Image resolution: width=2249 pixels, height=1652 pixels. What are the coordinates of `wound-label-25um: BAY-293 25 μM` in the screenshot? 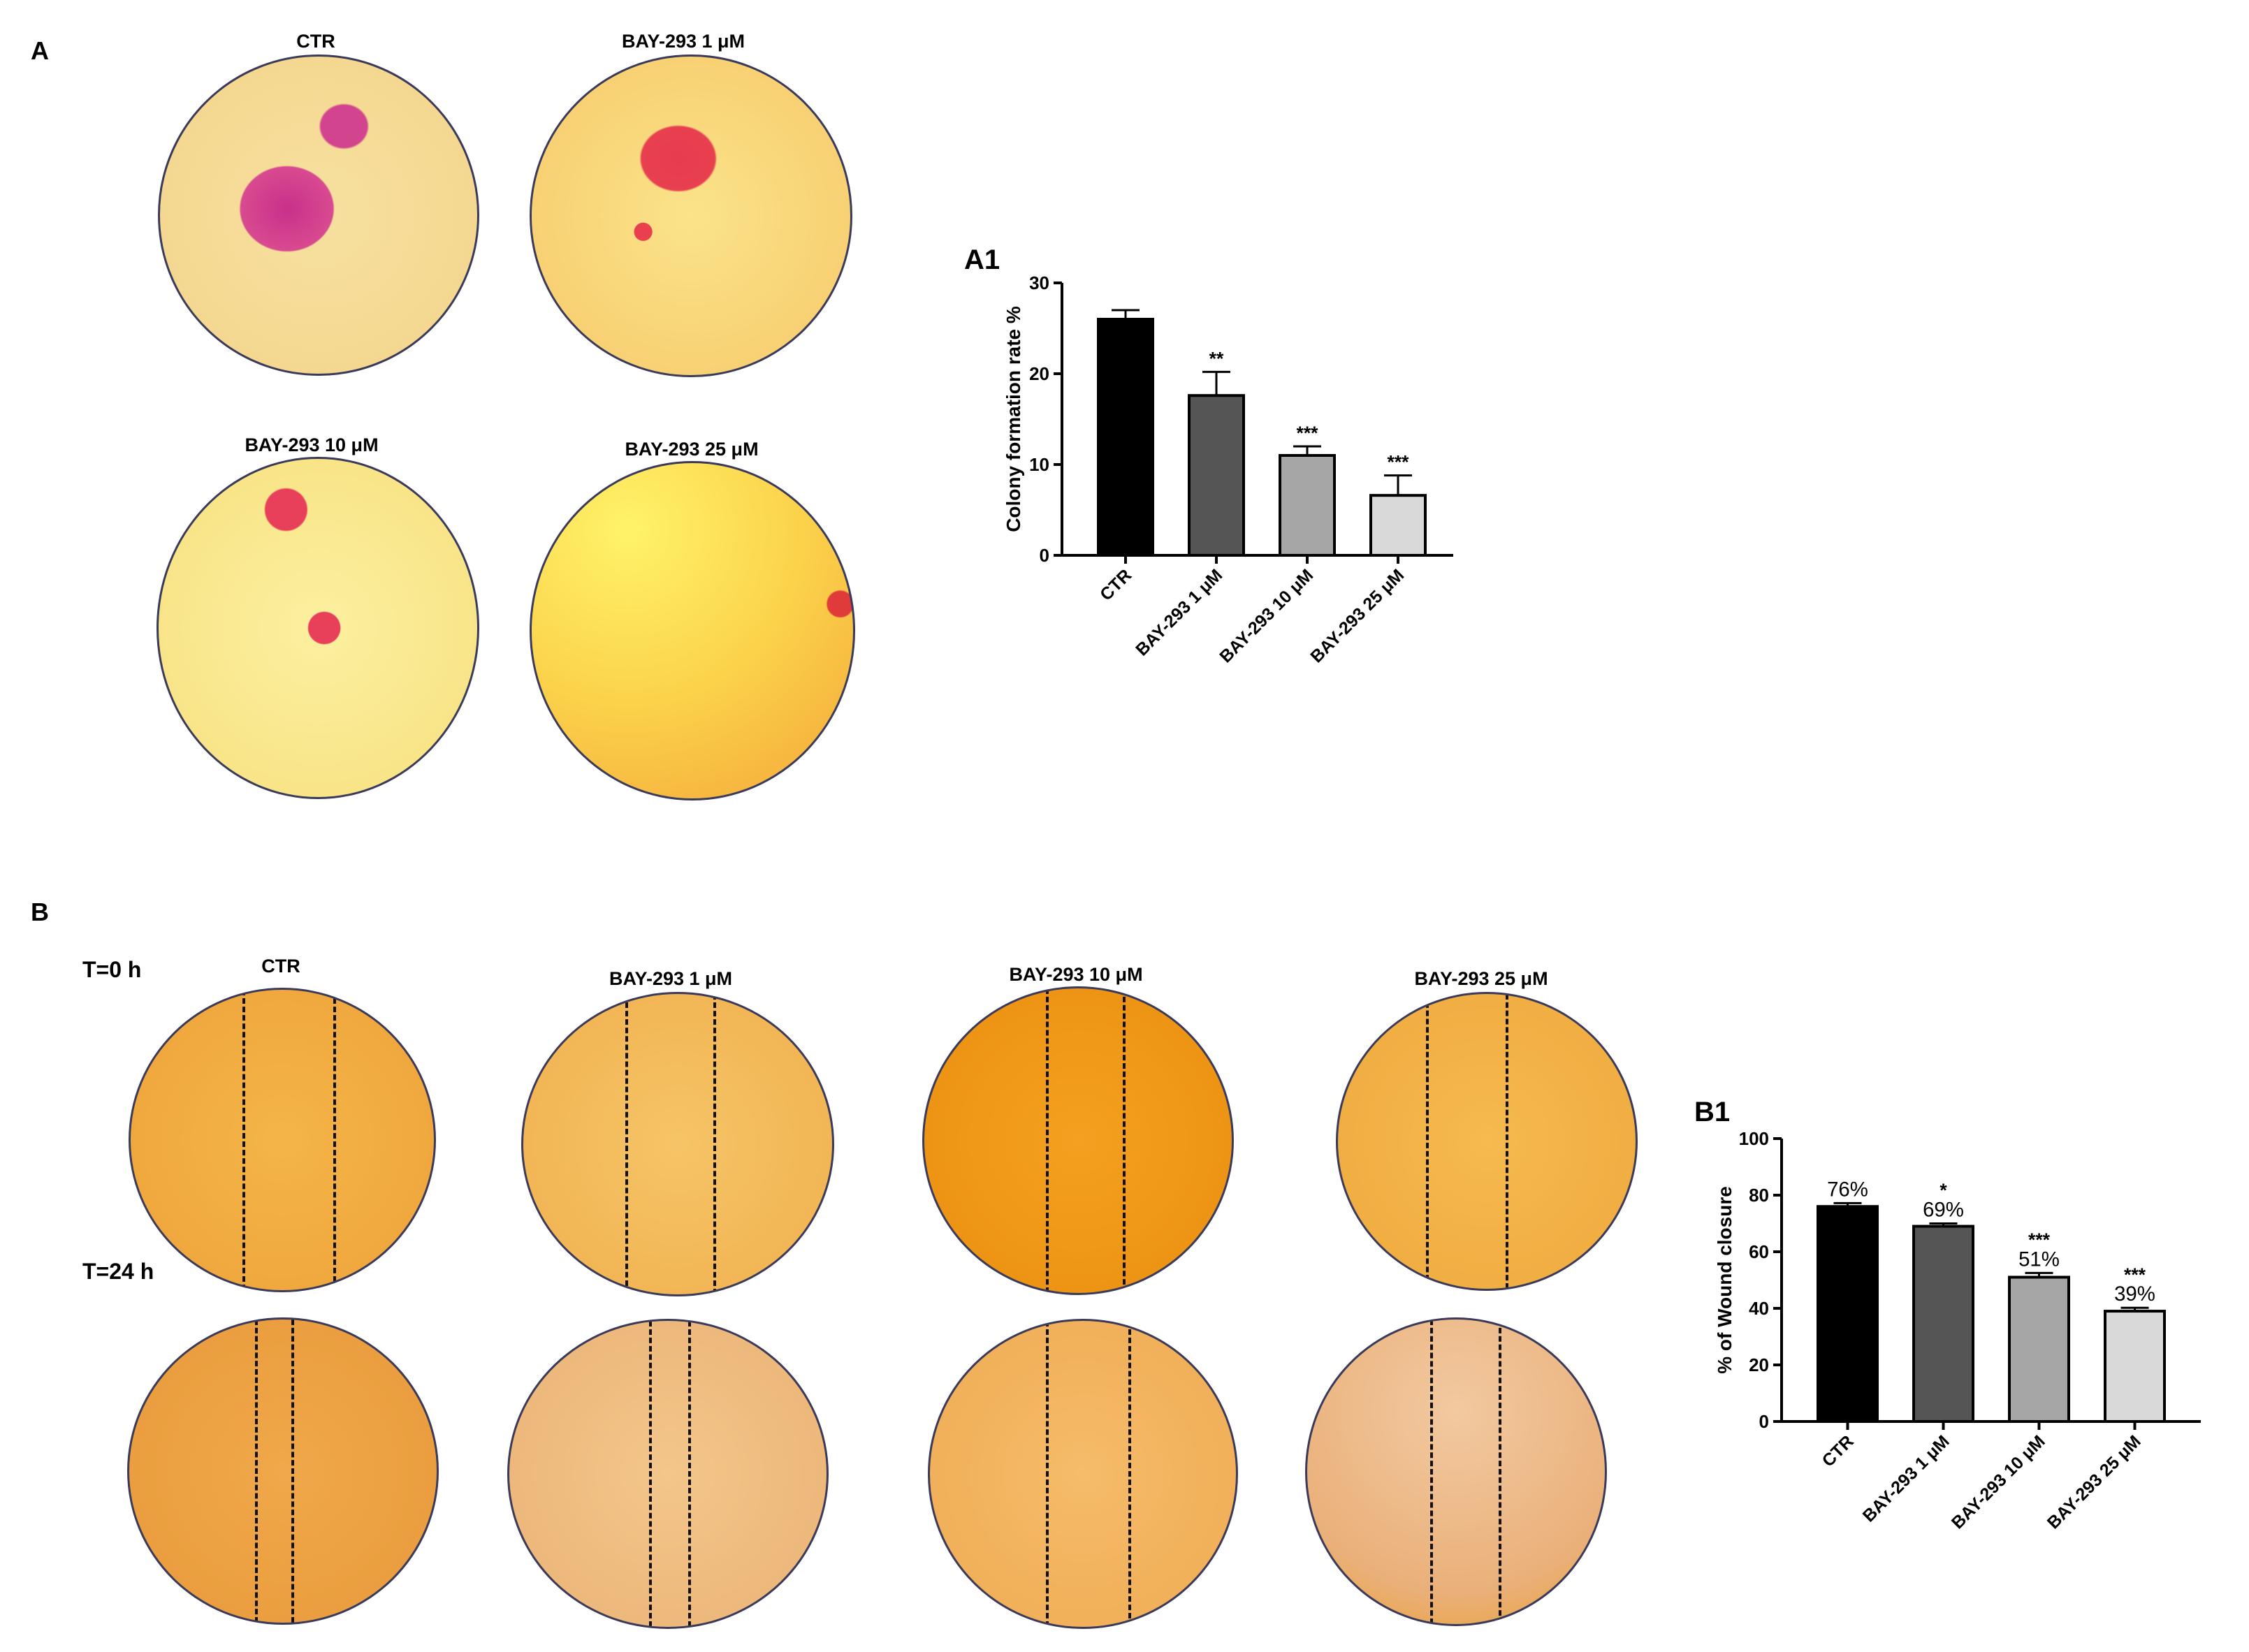 It's located at (1481, 978).